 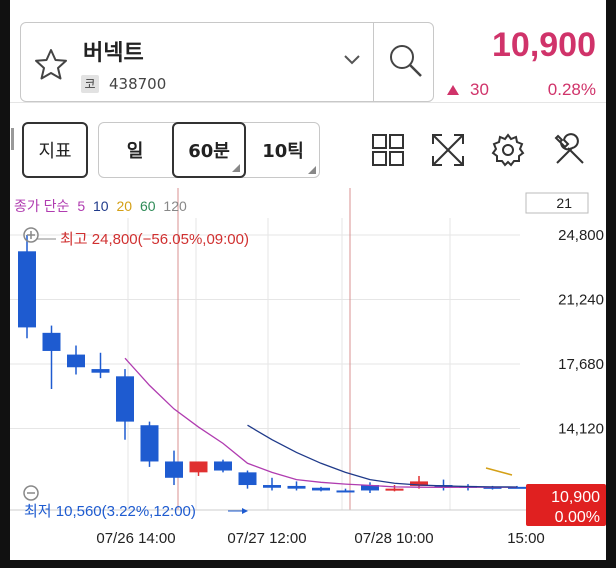 I want to click on window-frame-right, so click(x=611, y=284).